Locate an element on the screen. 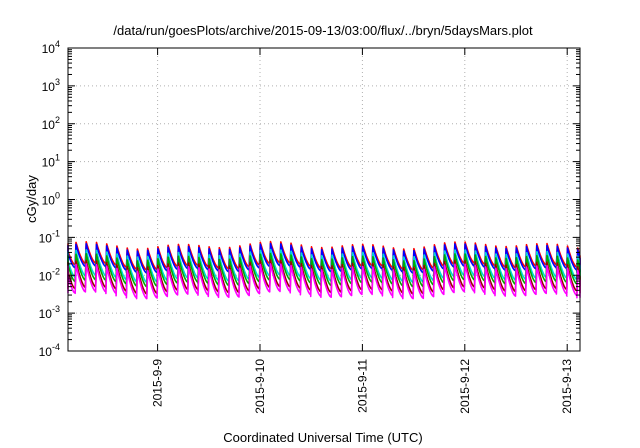 The image size is (640, 448). x-axis-label: Coordinated Universal Time (UTC) is located at coordinates (322, 437).